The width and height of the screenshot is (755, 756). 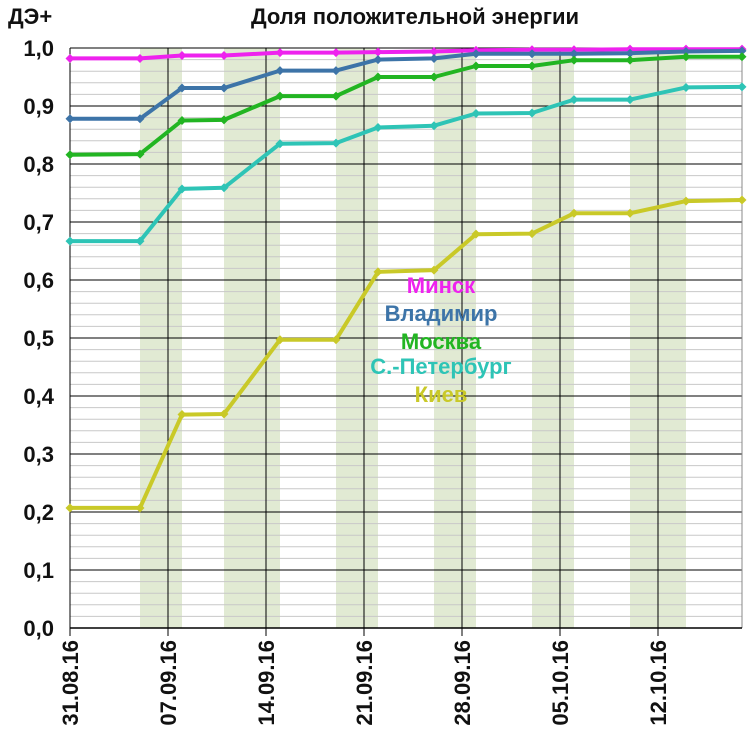 What do you see at coordinates (38, 48) in the screenshot?
I see `y-tick-label: 1,0` at bounding box center [38, 48].